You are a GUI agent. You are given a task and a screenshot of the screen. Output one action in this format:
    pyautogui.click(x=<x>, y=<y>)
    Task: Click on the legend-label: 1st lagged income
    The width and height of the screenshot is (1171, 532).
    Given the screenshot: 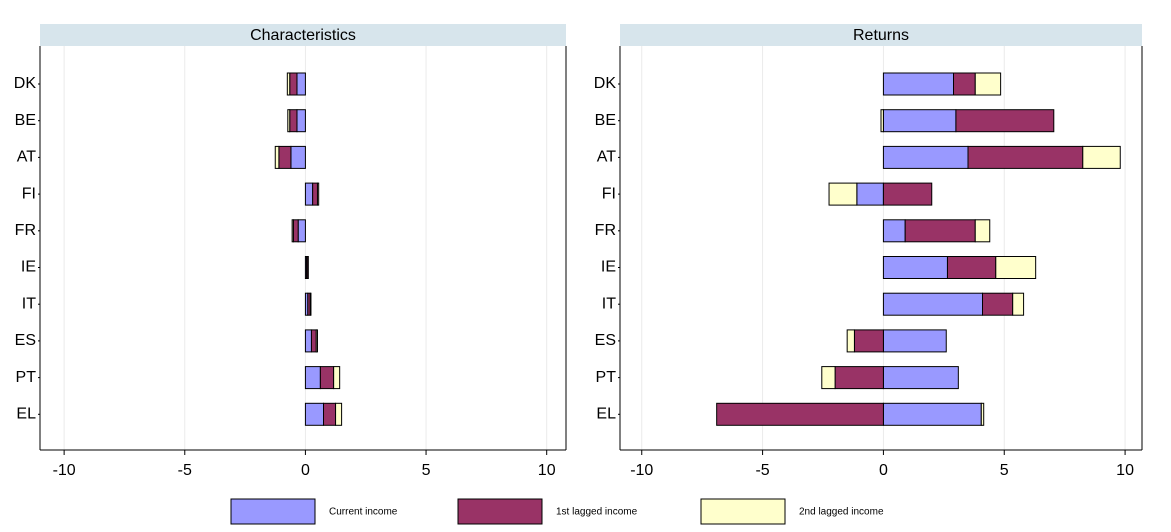 What is the action you would take?
    pyautogui.click(x=597, y=512)
    